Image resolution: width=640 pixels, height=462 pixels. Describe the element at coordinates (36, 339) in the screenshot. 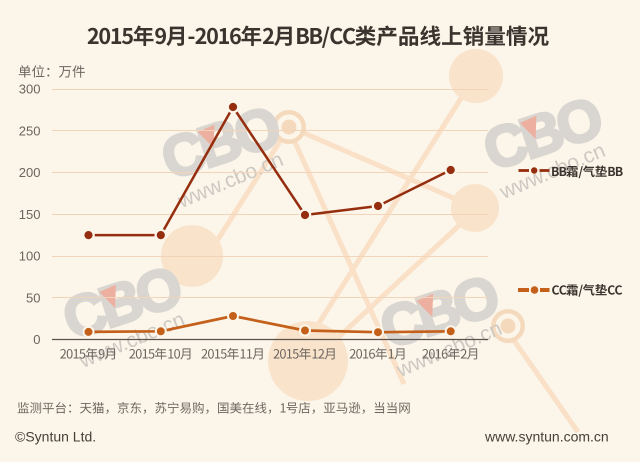

I see `svg-text: 0` at that location.